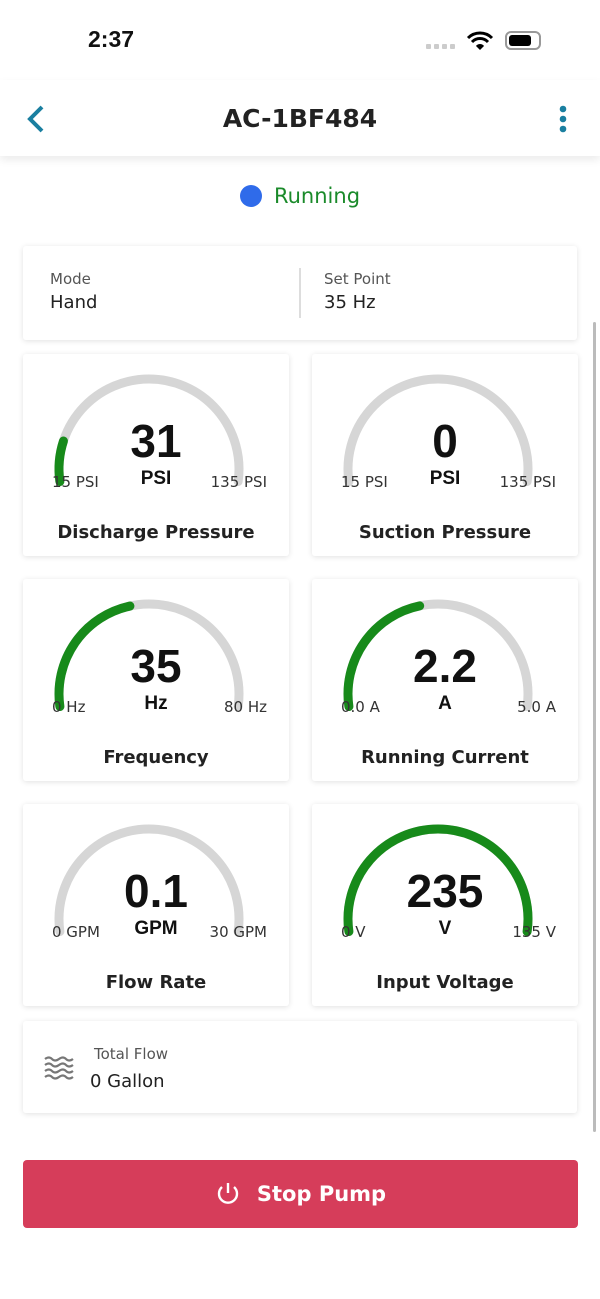  What do you see at coordinates (156, 928) in the screenshot?
I see `gauge-unit: GPM` at bounding box center [156, 928].